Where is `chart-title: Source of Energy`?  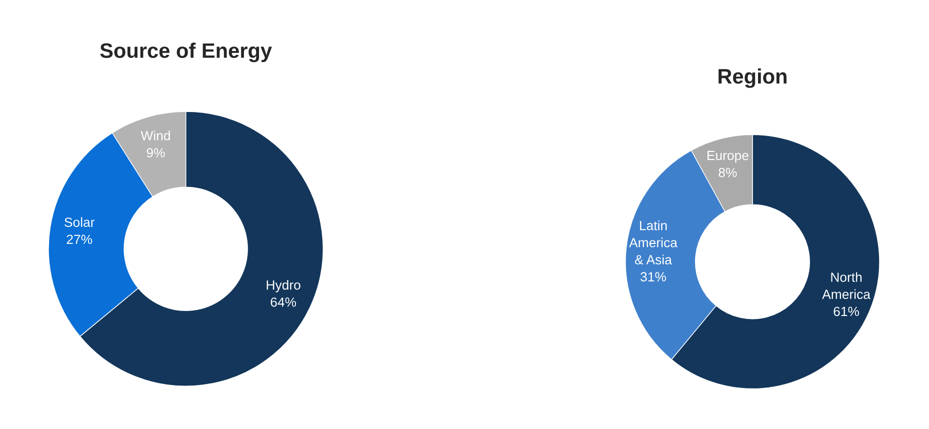 chart-title: Source of Energy is located at coordinates (186, 52).